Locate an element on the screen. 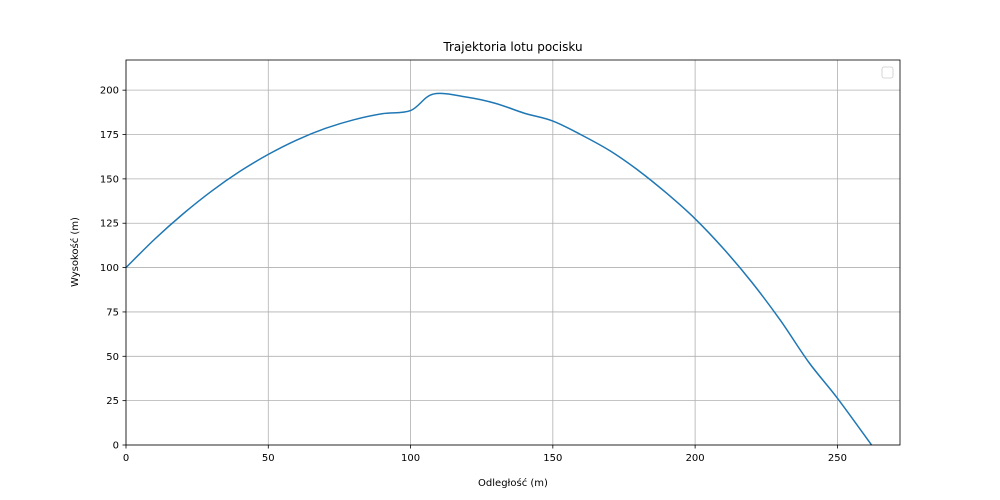 Image resolution: width=1000 pixels, height=500 pixels. legend-box is located at coordinates (887, 72).